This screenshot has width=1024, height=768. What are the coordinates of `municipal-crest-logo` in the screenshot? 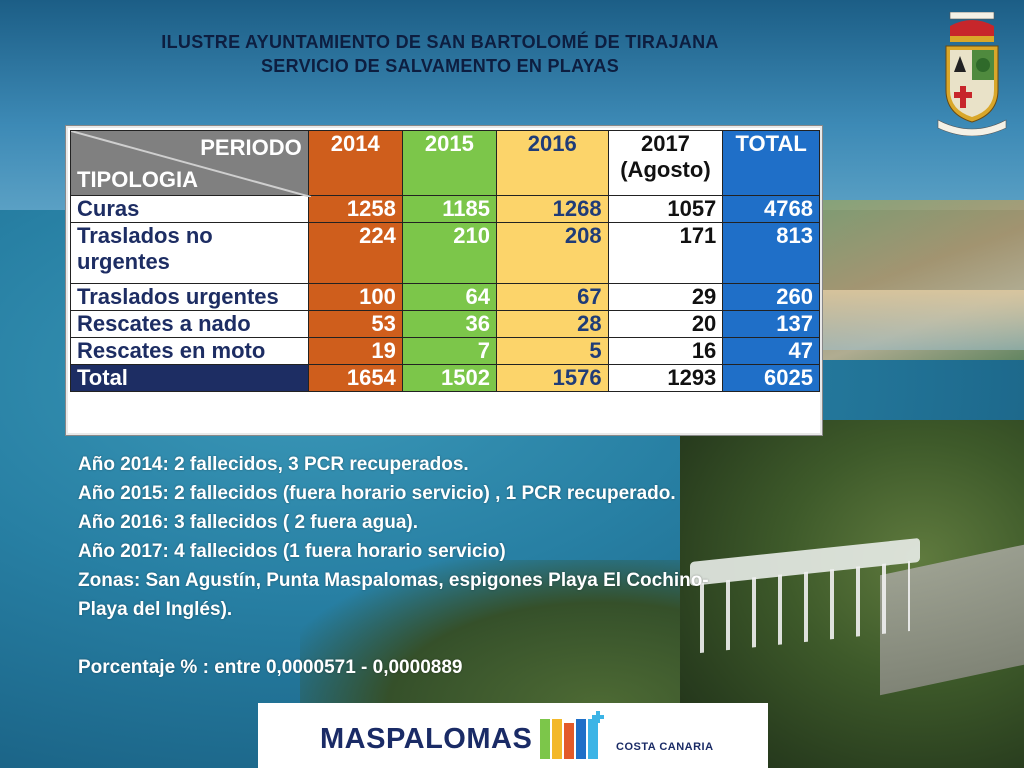 It's located at (972, 74).